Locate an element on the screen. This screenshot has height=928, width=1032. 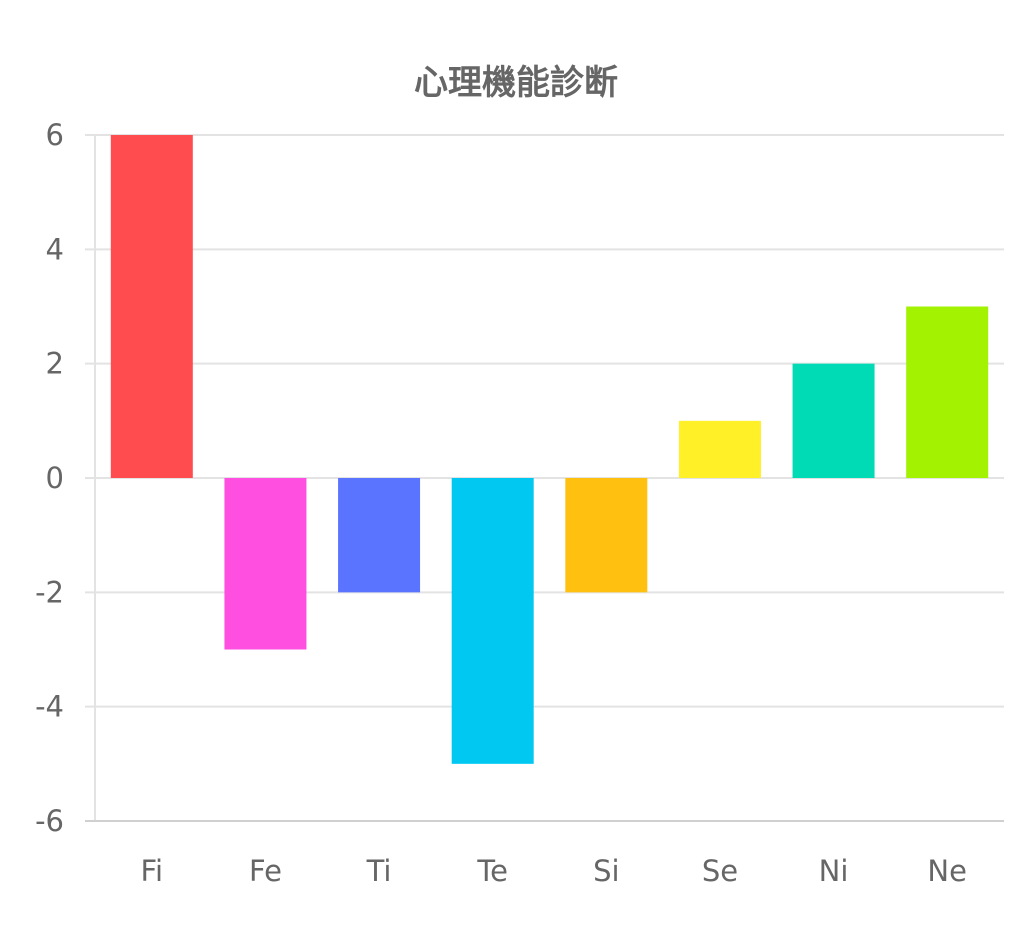
y-tick-label: -6 is located at coordinates (49, 821).